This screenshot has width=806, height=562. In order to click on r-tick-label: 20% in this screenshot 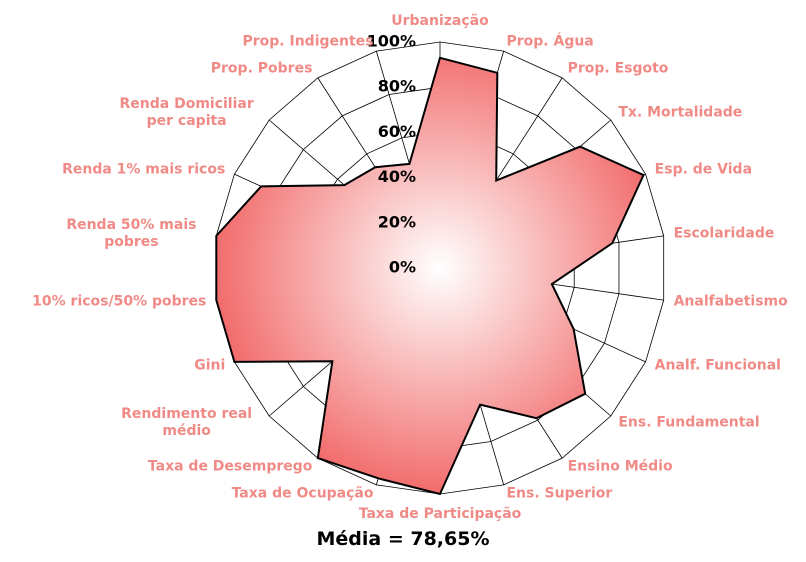, I will do `click(397, 221)`.